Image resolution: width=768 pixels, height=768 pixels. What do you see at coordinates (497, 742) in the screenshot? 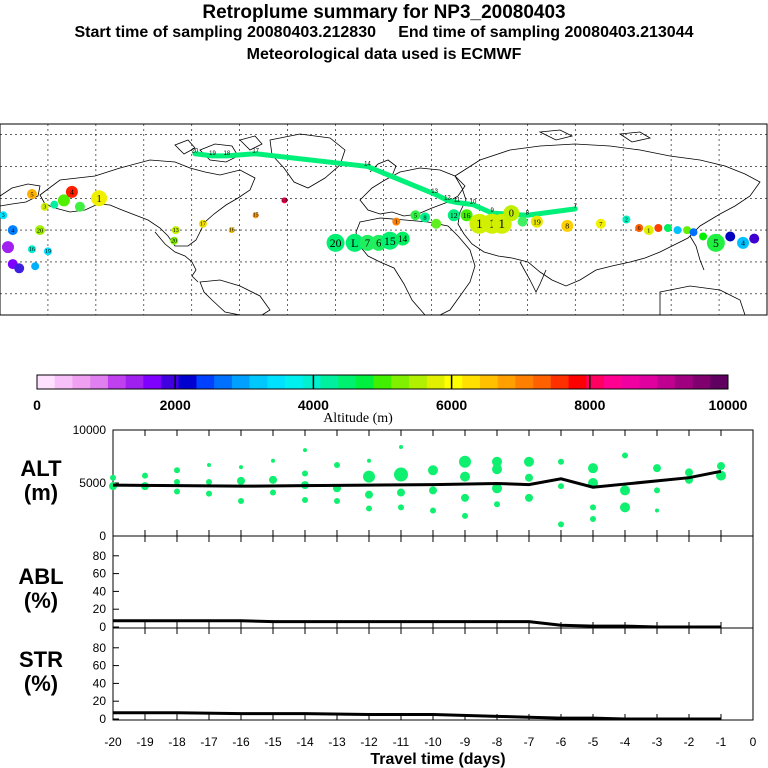
I see `x-tick-label: -8` at bounding box center [497, 742].